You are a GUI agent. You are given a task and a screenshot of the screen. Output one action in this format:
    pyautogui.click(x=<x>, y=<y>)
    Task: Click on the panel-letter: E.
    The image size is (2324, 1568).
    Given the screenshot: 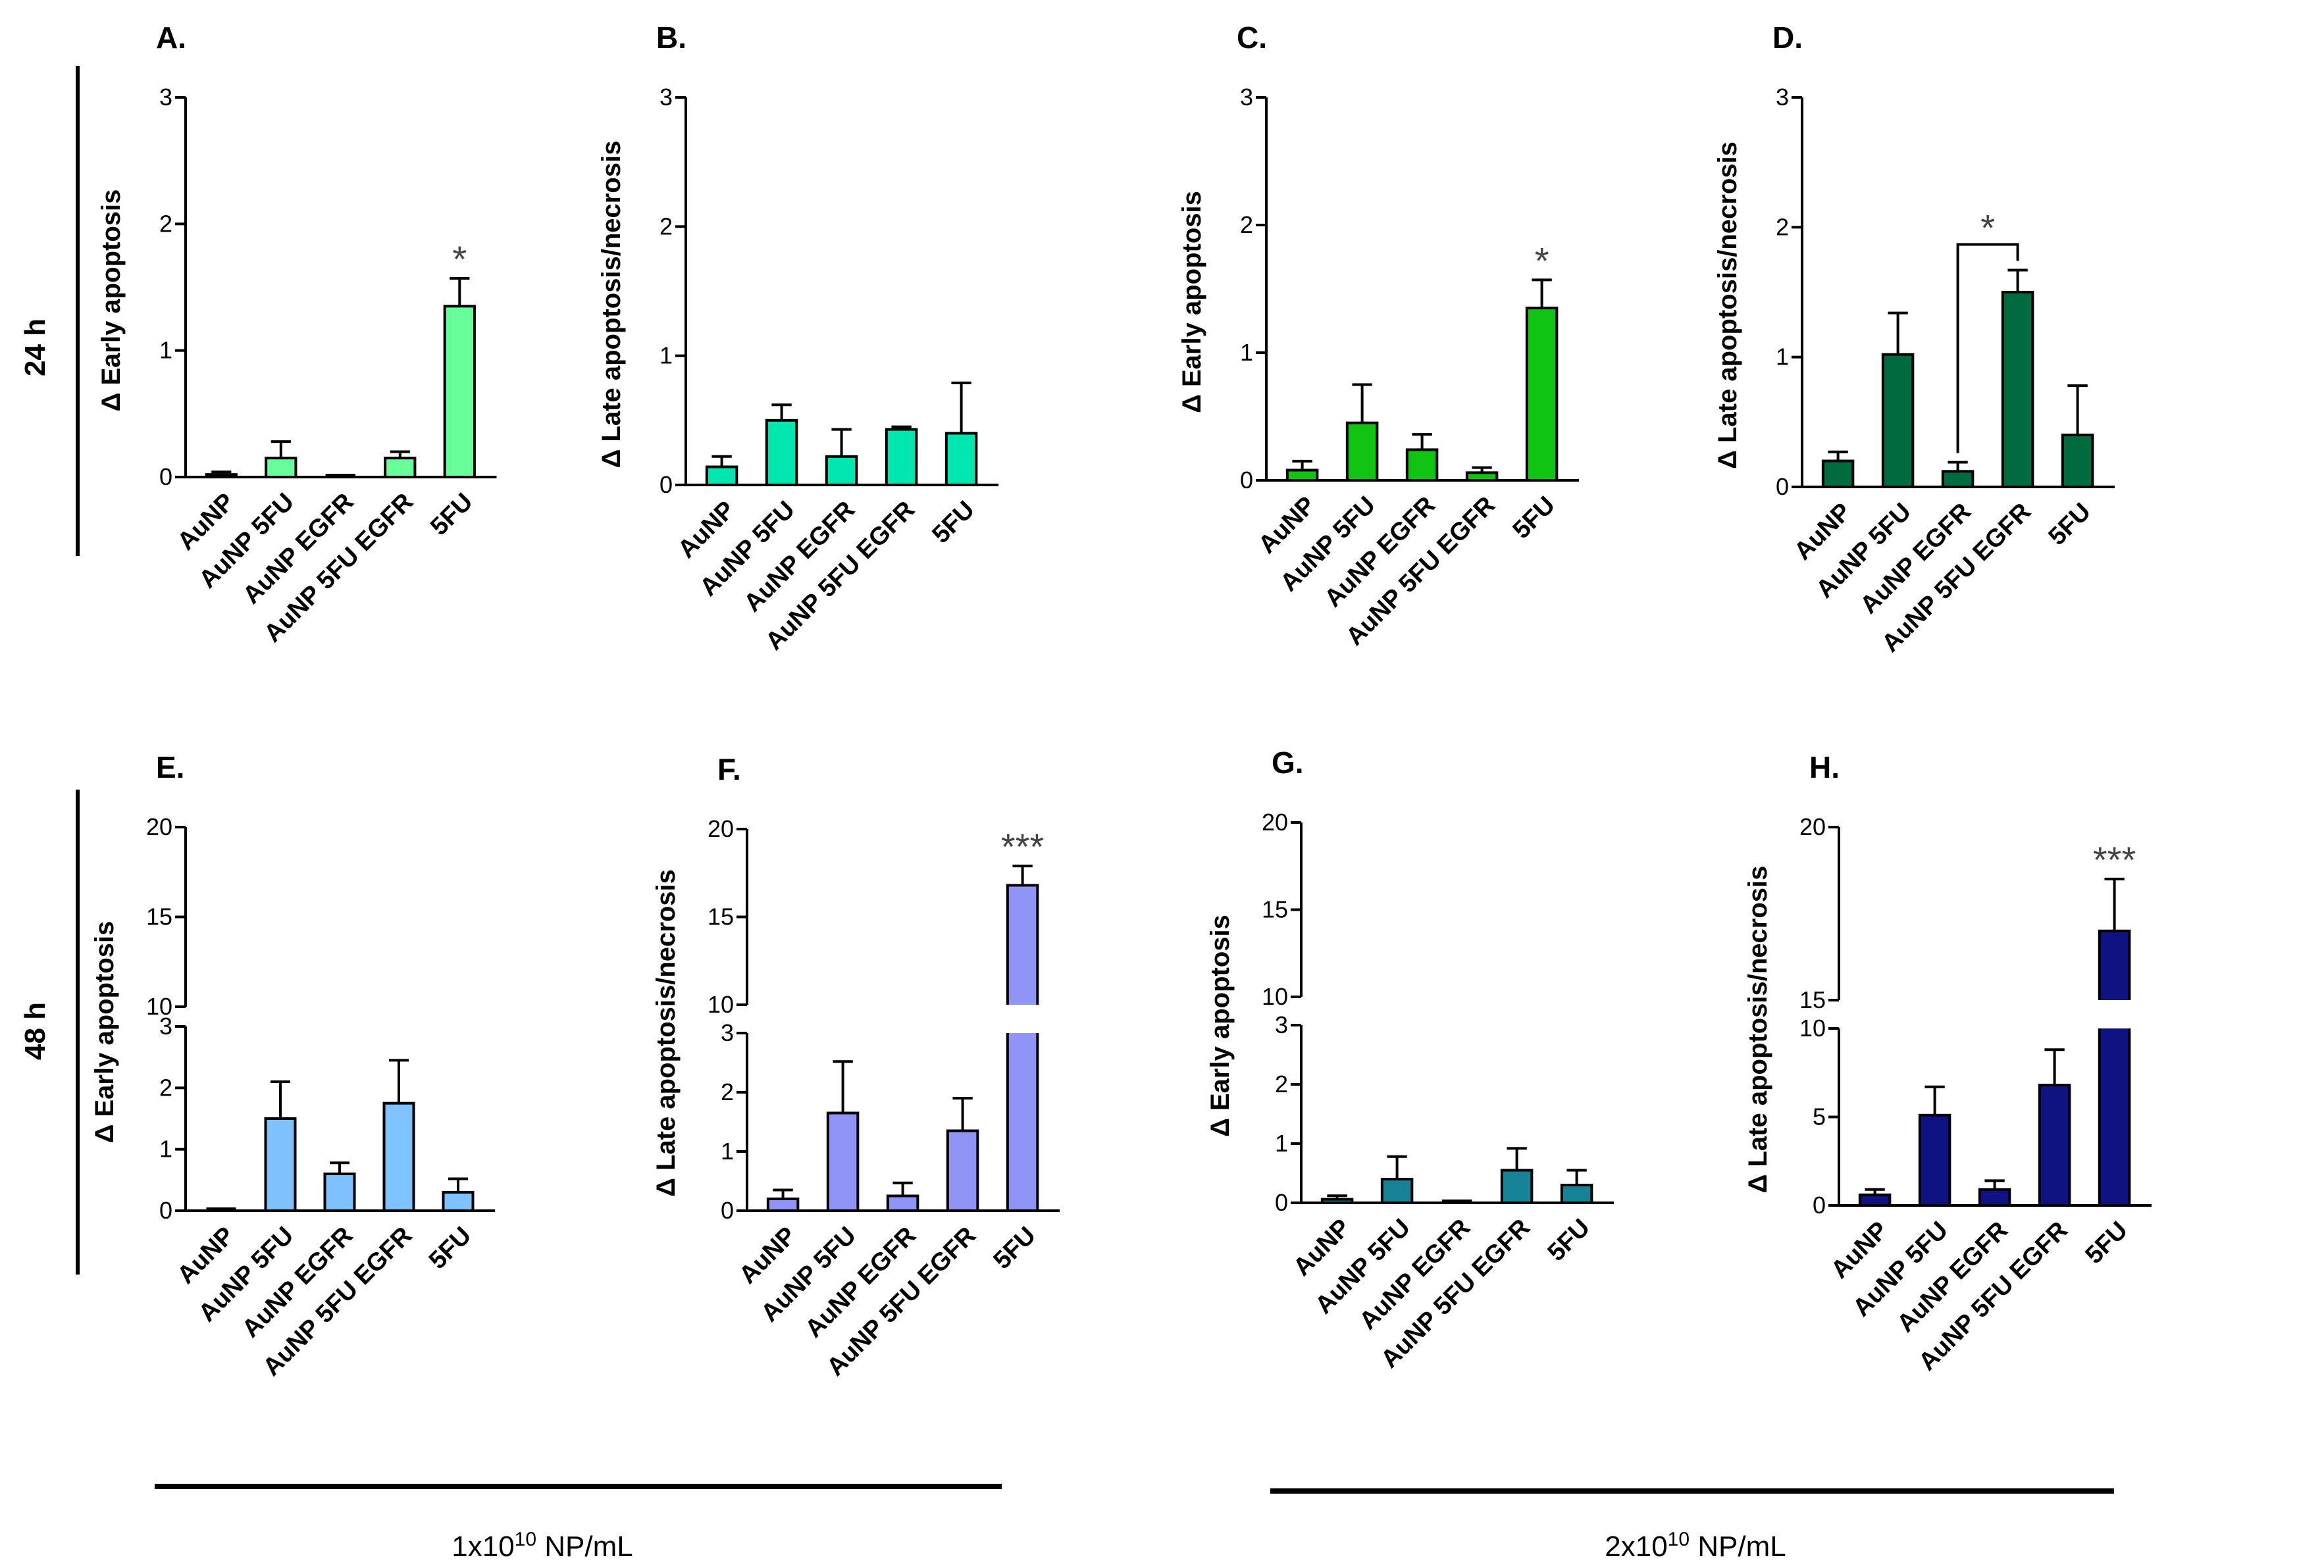 What is the action you would take?
    pyautogui.click(x=170, y=767)
    